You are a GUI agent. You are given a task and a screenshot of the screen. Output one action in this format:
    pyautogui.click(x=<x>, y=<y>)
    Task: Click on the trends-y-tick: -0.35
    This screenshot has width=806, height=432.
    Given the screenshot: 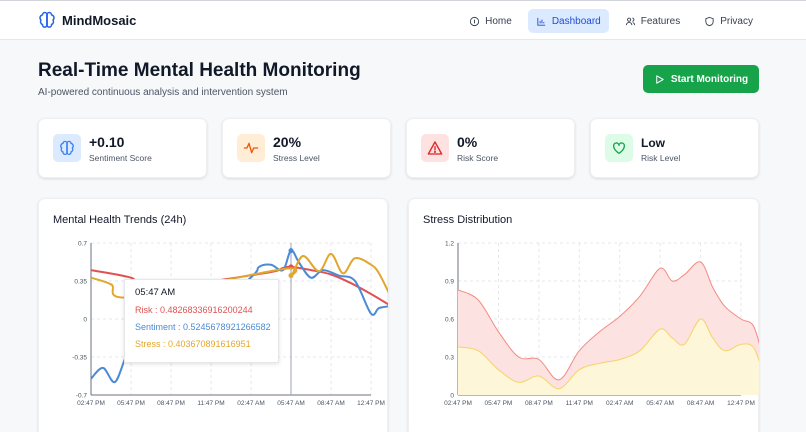 What is the action you would take?
    pyautogui.click(x=79, y=358)
    